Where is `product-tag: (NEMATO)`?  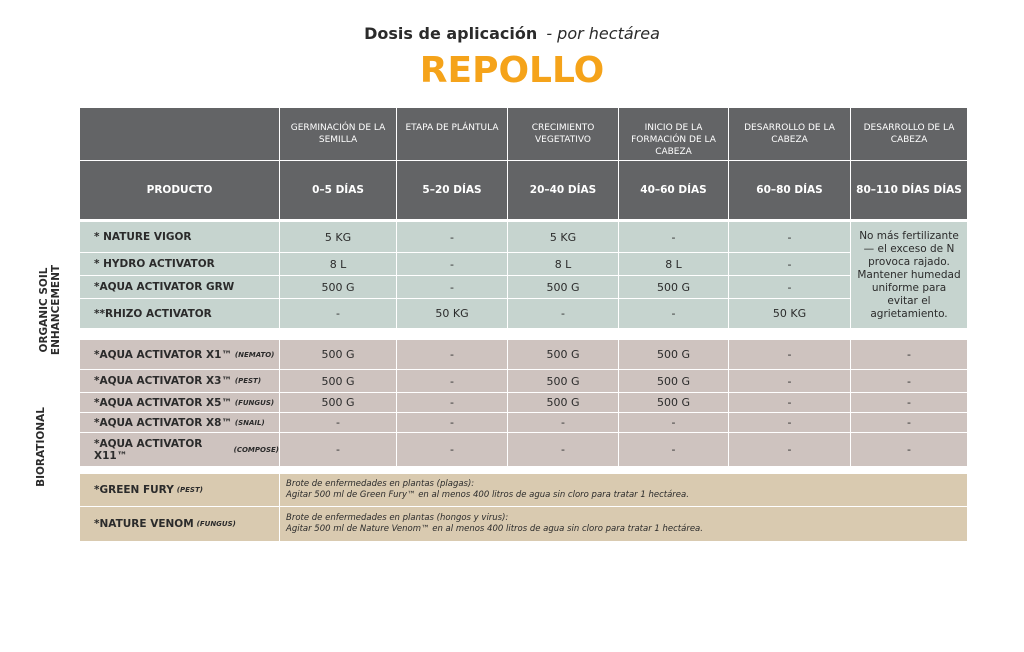 product-tag: (NEMATO) is located at coordinates (254, 354).